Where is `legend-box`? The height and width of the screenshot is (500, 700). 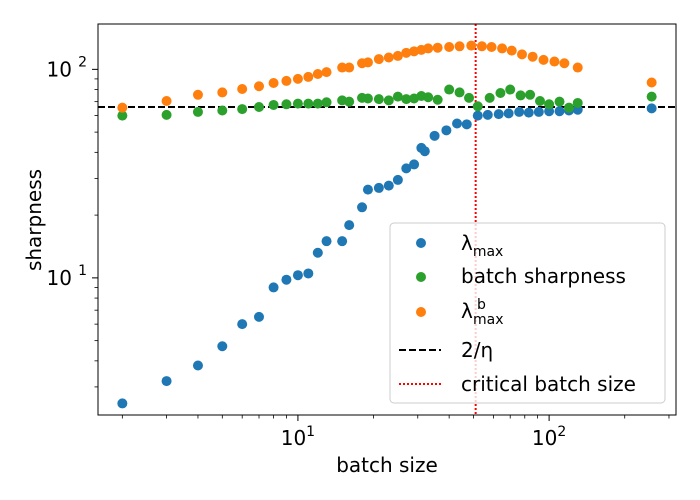
legend-box is located at coordinates (527, 313).